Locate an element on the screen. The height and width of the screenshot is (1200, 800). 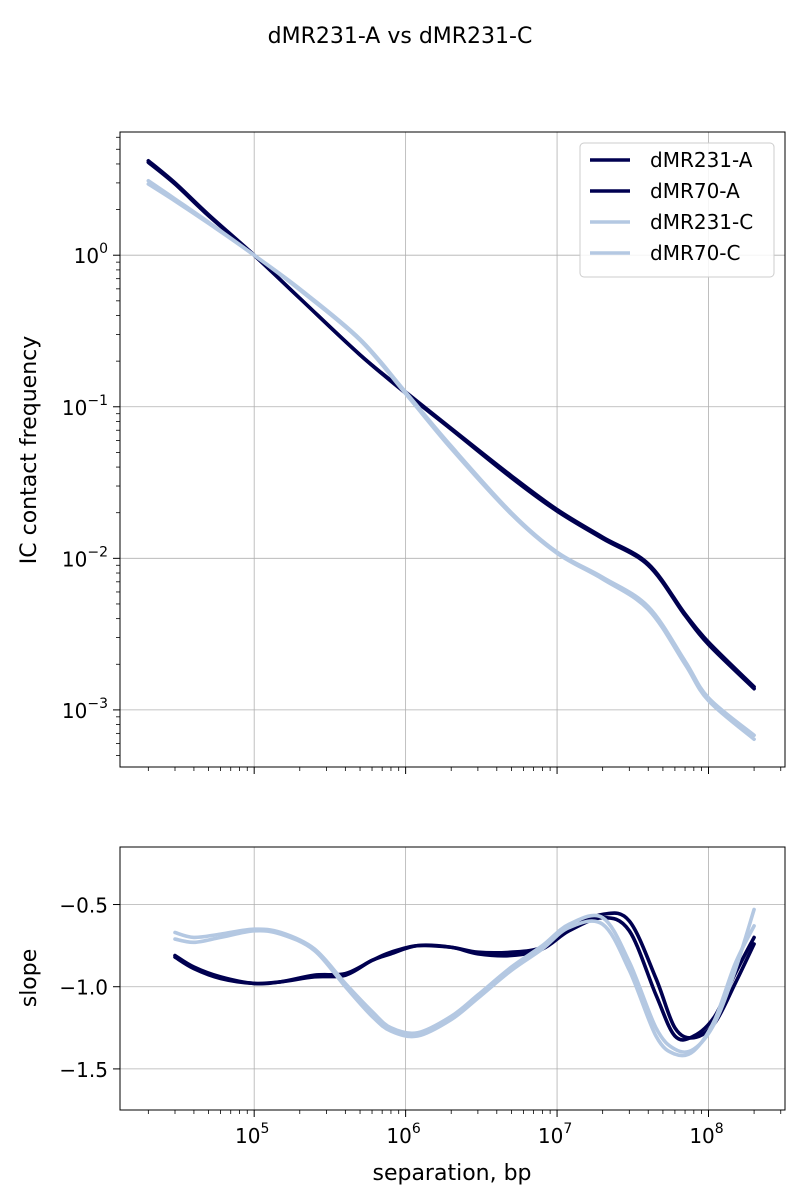
y-tick-label: 10⁰ is located at coordinates (91, 254).